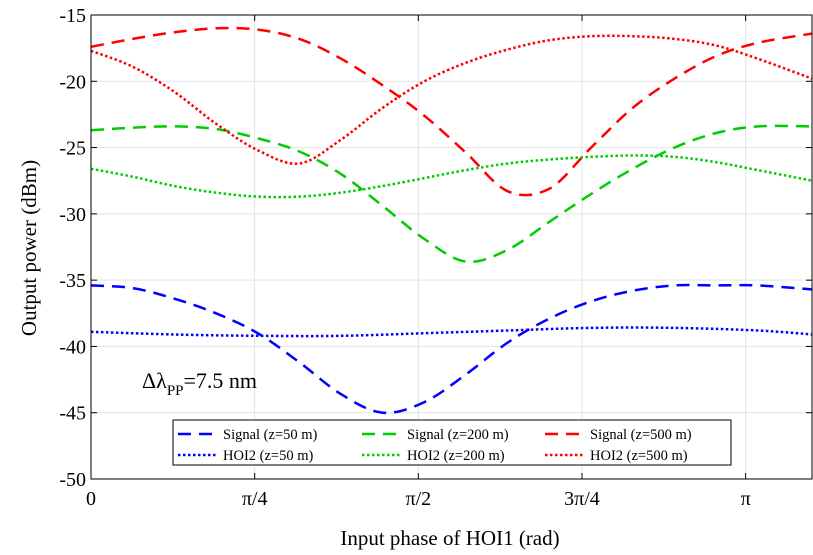 This screenshot has height=555, width=813. Describe the element at coordinates (418, 499) in the screenshot. I see `x-tick-label: π/2` at that location.